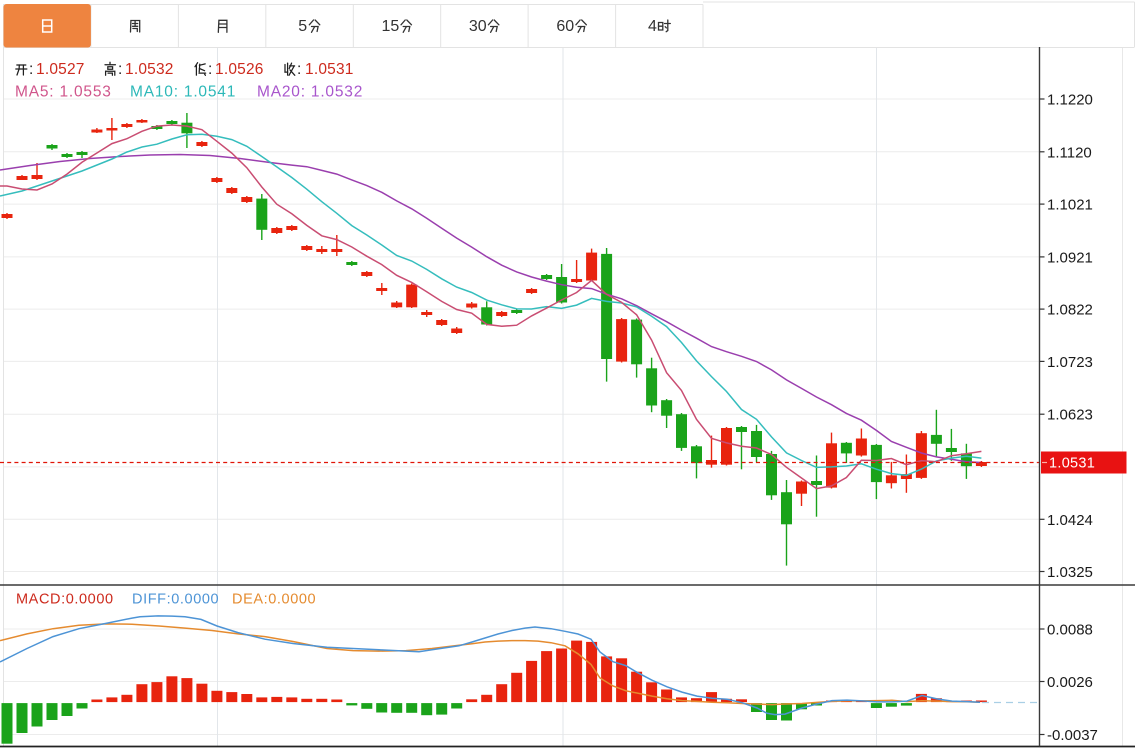 This screenshot has width=1135, height=752. I want to click on svg-text: 0.0088, so click(1070, 630).